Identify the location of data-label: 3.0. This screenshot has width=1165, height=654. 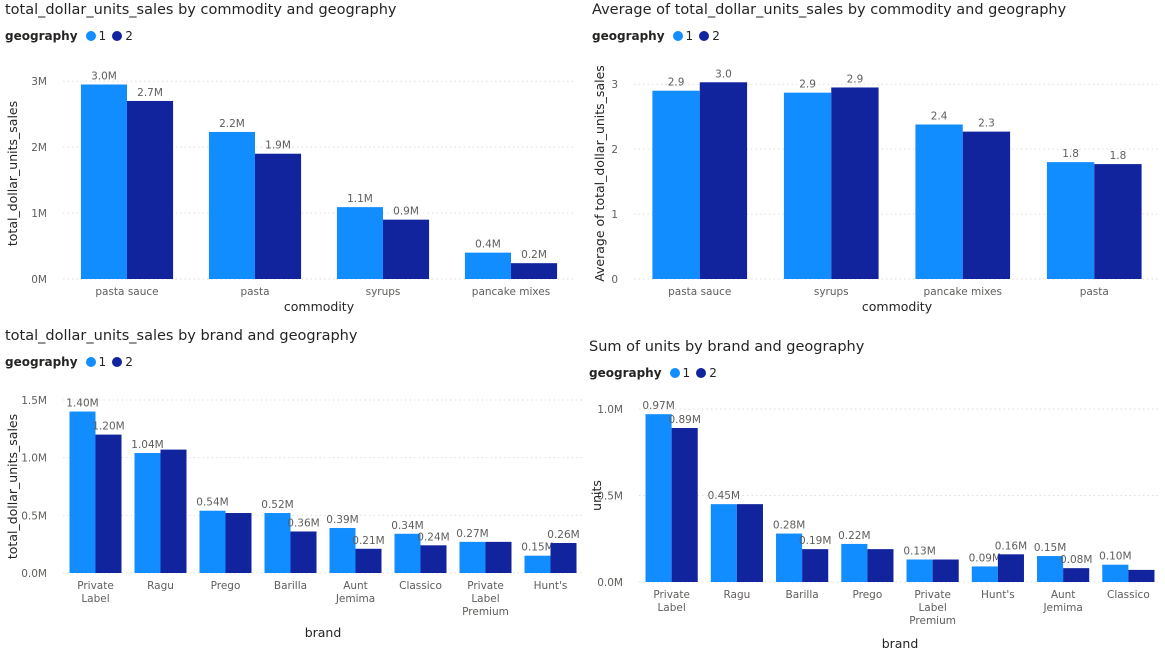
(723, 74).